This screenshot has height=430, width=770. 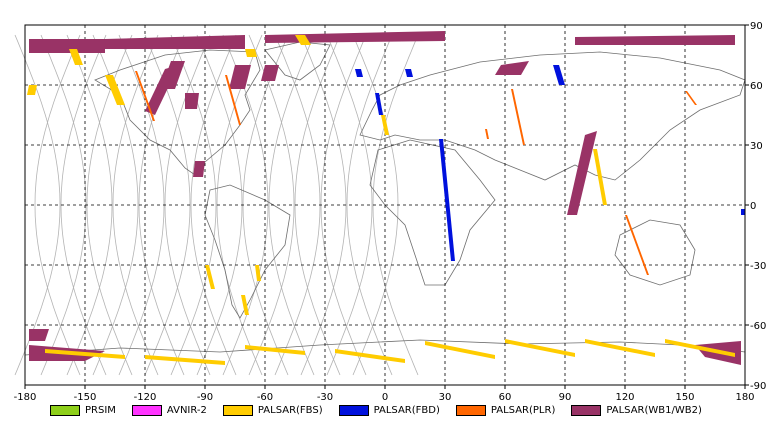 I want to click on legend-label: PALSAR(FBS), so click(x=290, y=410).